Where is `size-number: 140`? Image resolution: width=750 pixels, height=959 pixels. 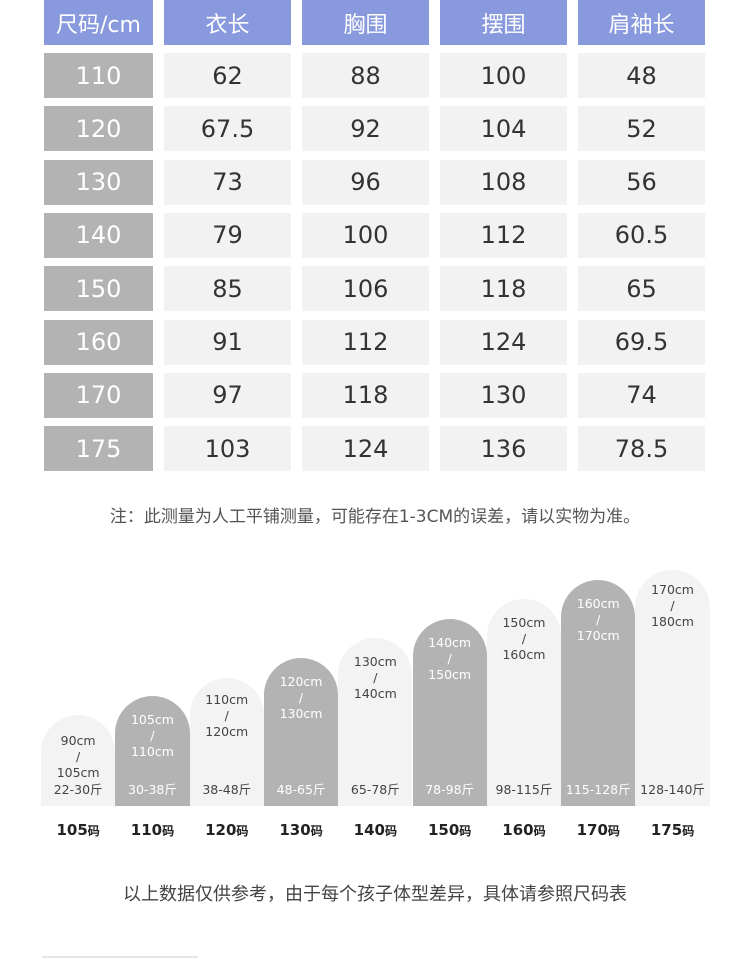 size-number: 140 is located at coordinates (369, 830).